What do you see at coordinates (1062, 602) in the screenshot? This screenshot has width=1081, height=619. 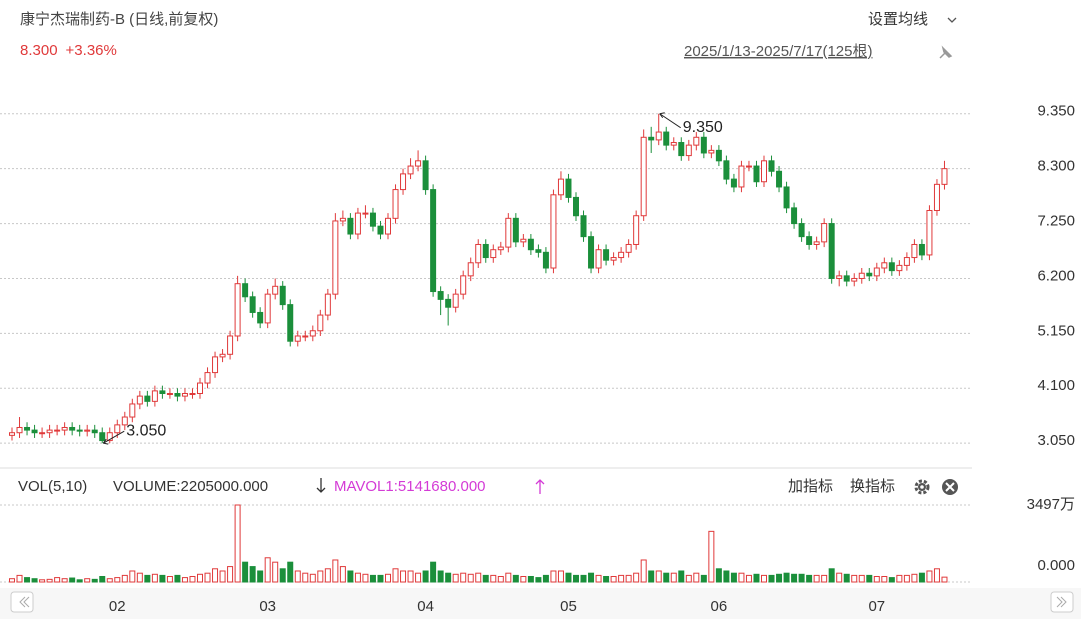 I see `scroll-right` at bounding box center [1062, 602].